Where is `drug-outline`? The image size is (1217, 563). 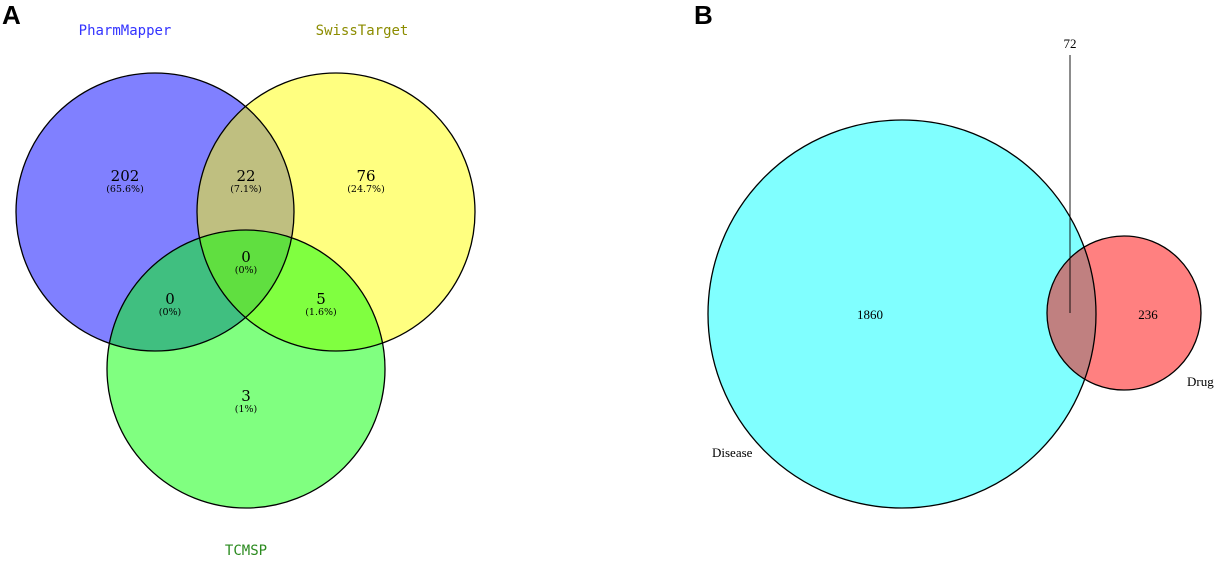
drug-outline is located at coordinates (1124, 313).